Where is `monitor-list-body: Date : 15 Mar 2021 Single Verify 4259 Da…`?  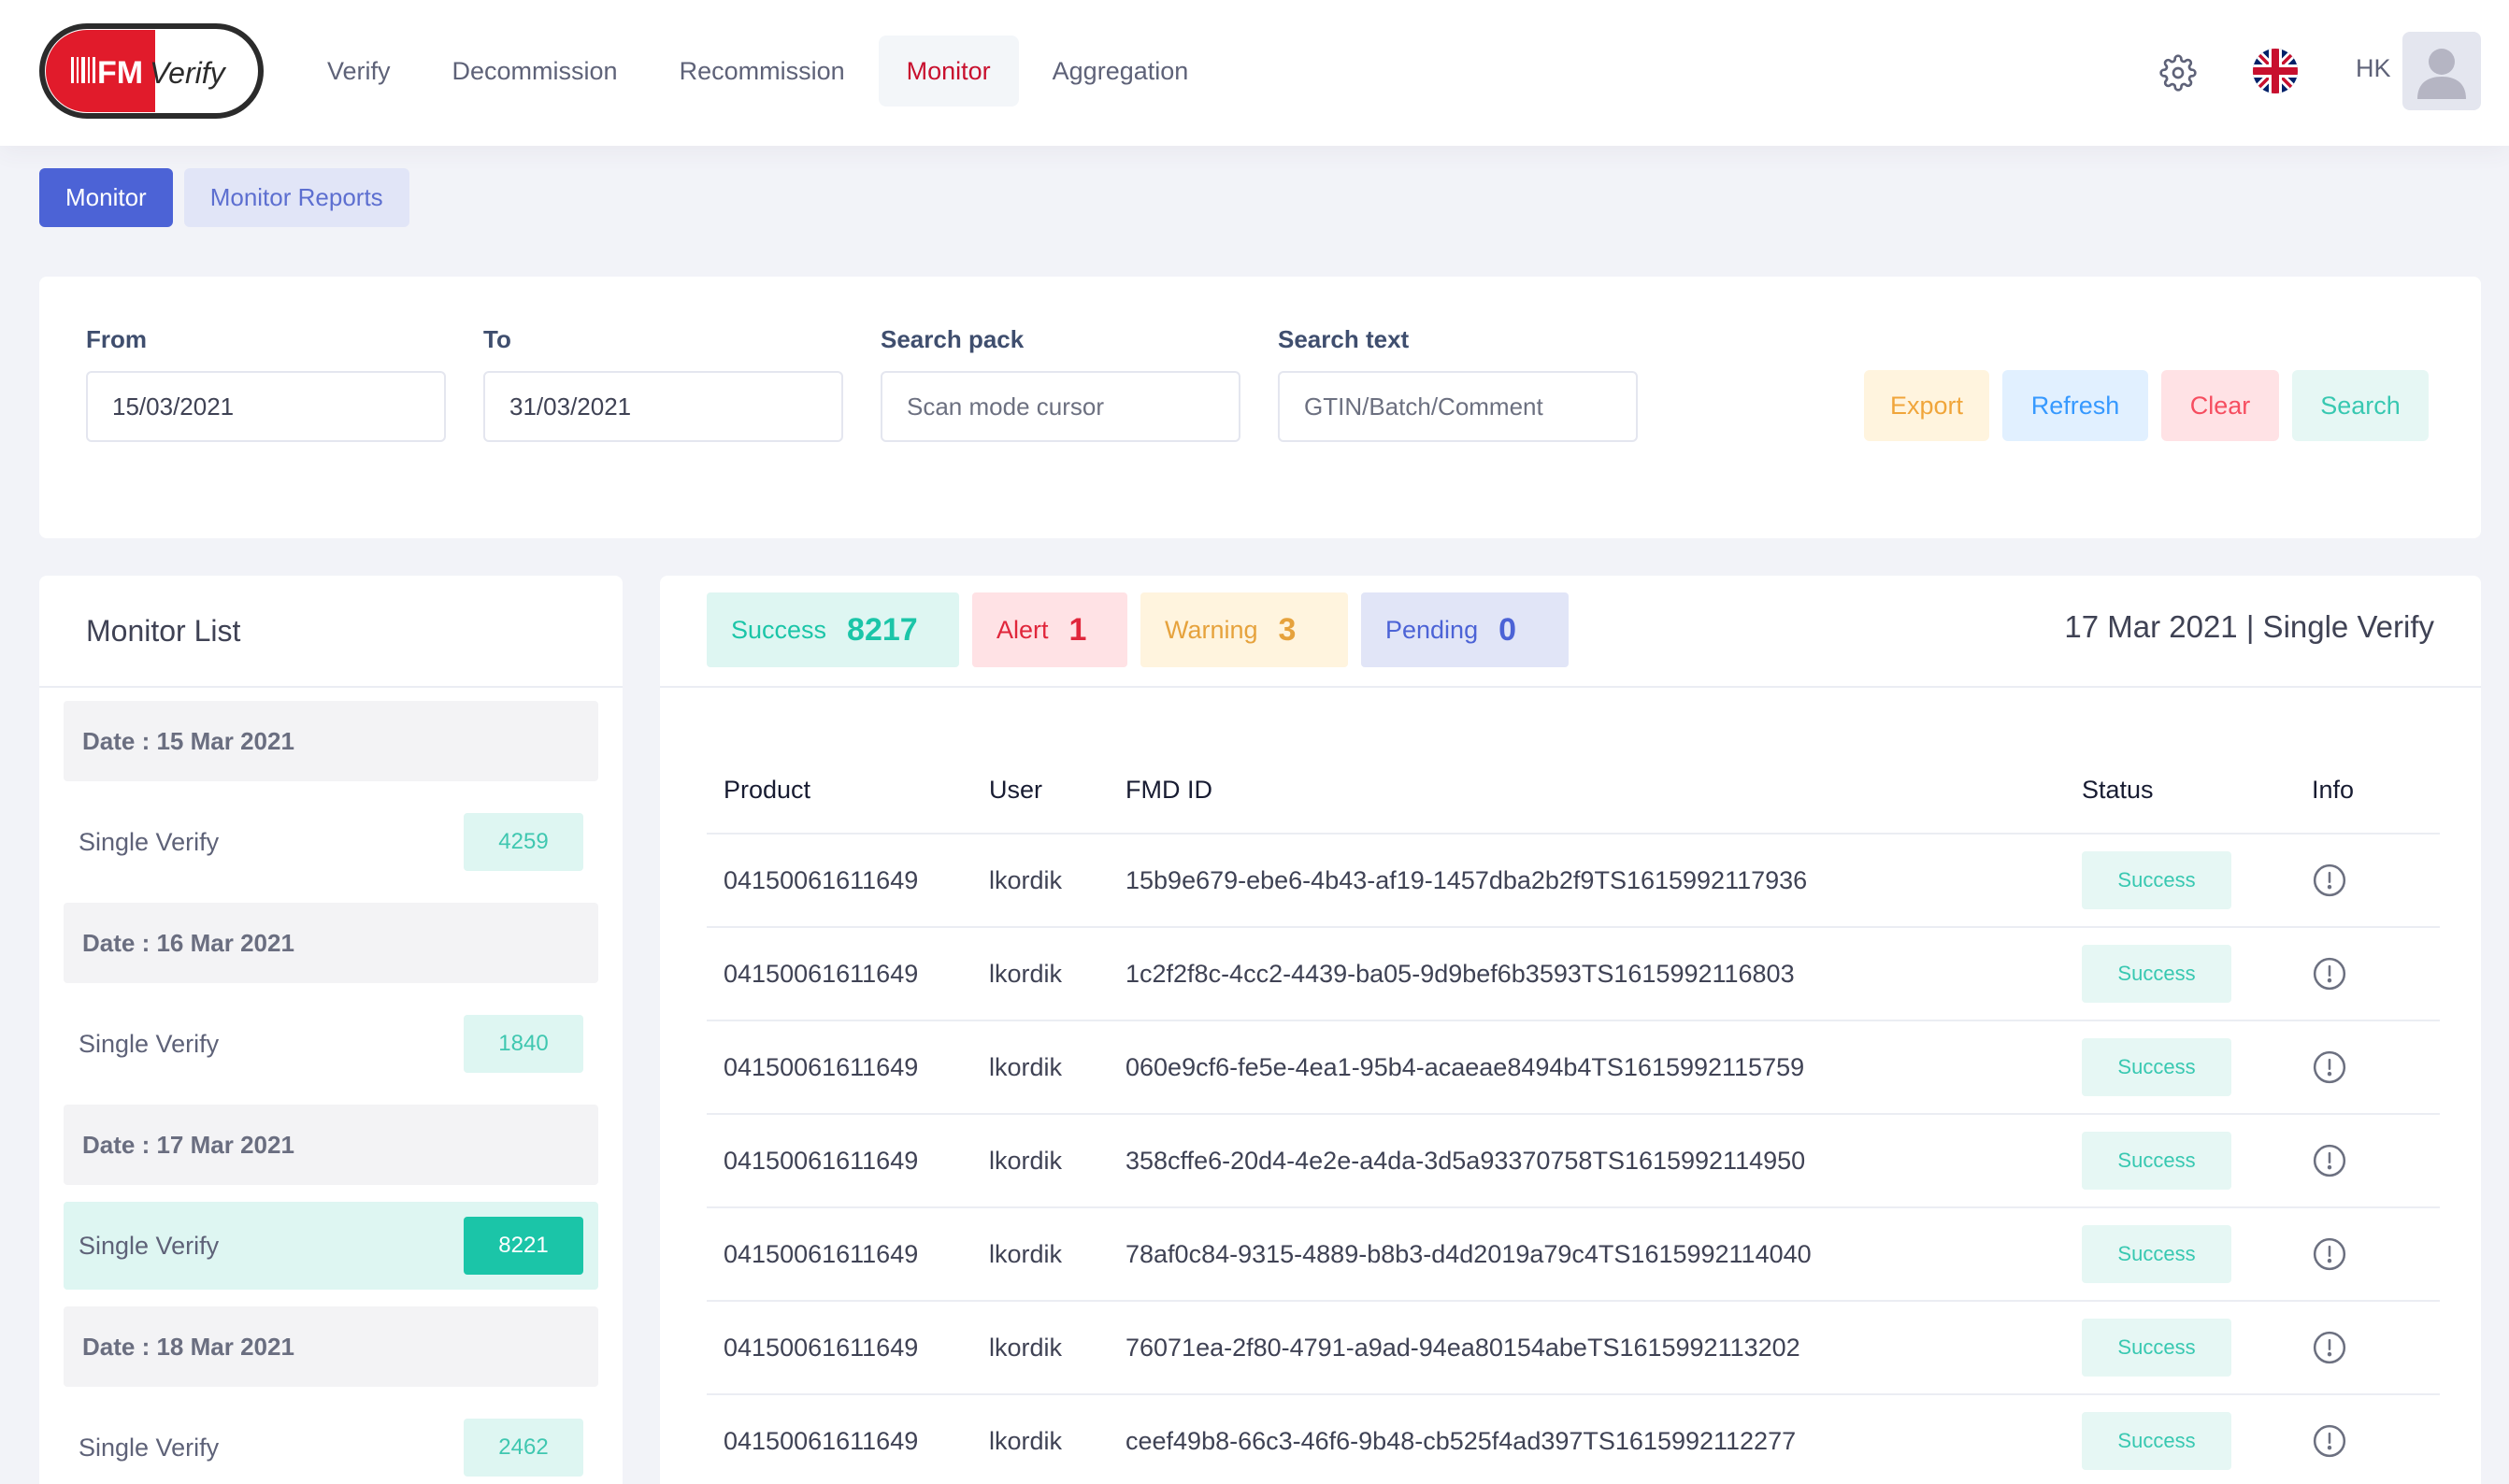
monitor-list-body: Date : 15 Mar 2021 Single Verify 4259 Da… is located at coordinates (331, 1086).